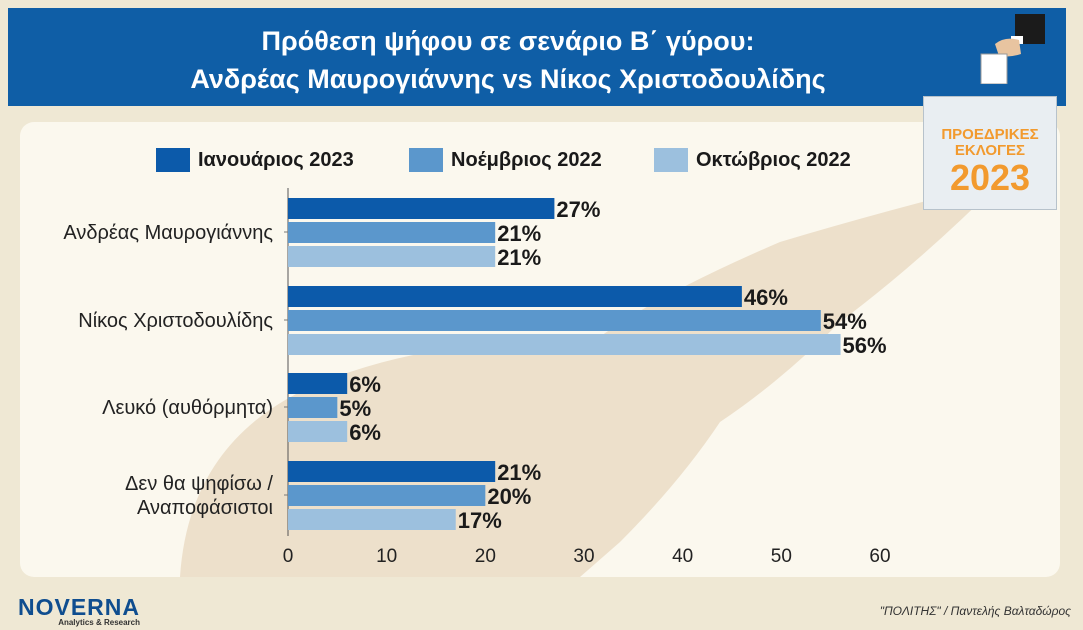 The image size is (1083, 630). I want to click on title-line-1: Πρόθεση ψήφου σε σενάριο Β΄ γύρου:, so click(508, 41).